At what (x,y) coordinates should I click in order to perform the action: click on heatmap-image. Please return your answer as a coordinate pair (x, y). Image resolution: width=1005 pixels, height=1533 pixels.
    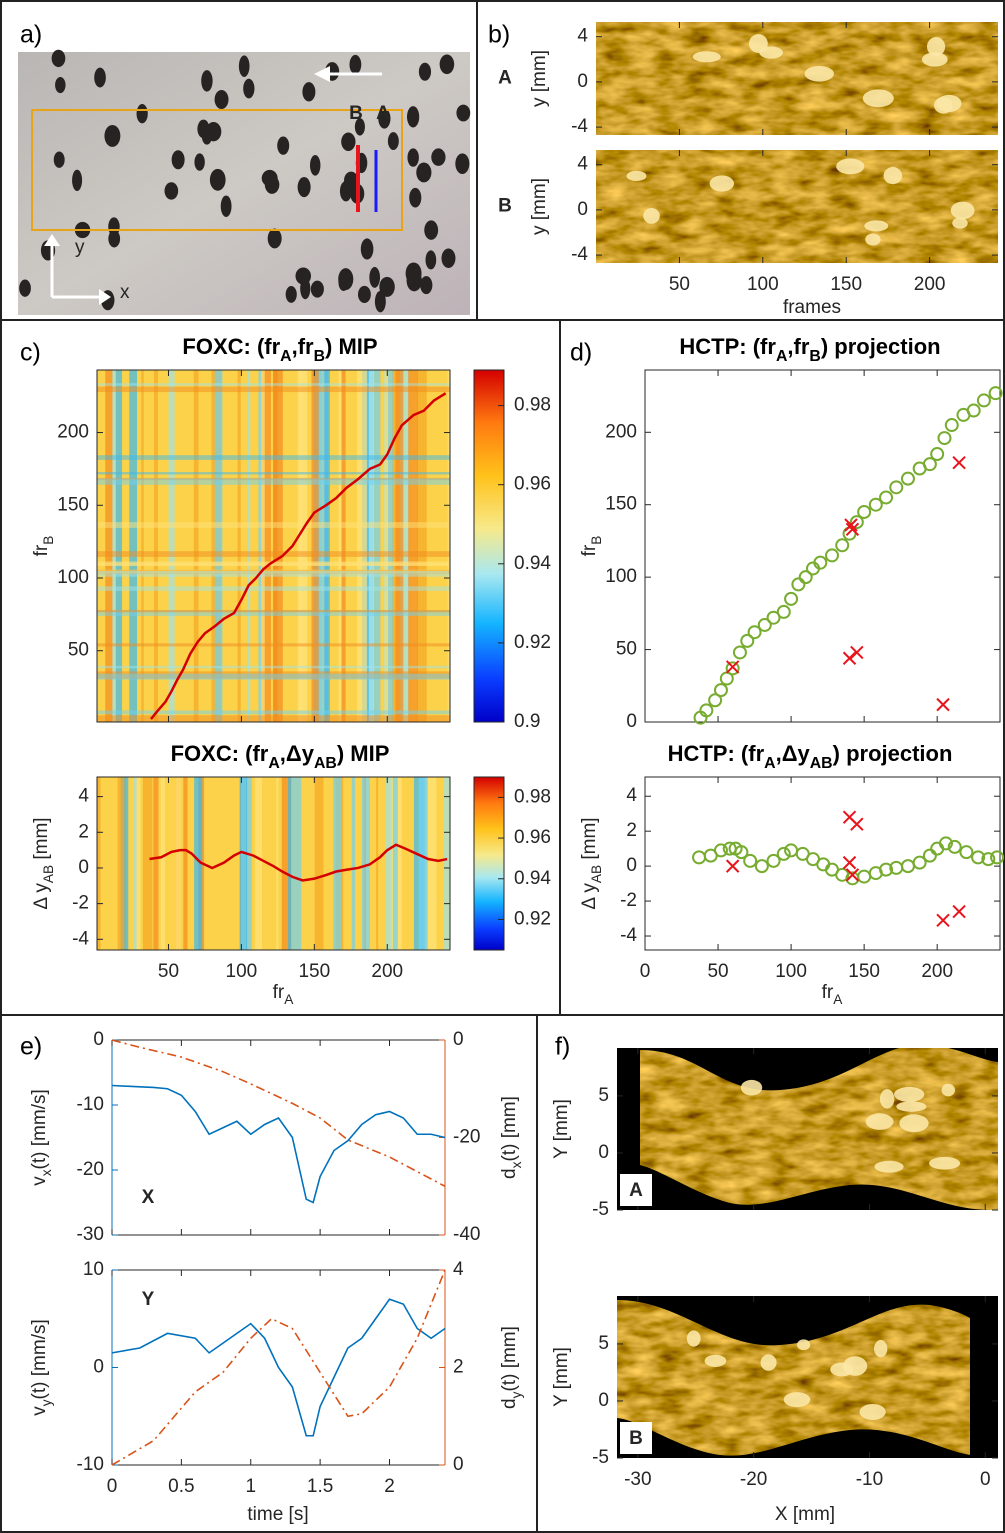
    Looking at the image, I should click on (273, 546).